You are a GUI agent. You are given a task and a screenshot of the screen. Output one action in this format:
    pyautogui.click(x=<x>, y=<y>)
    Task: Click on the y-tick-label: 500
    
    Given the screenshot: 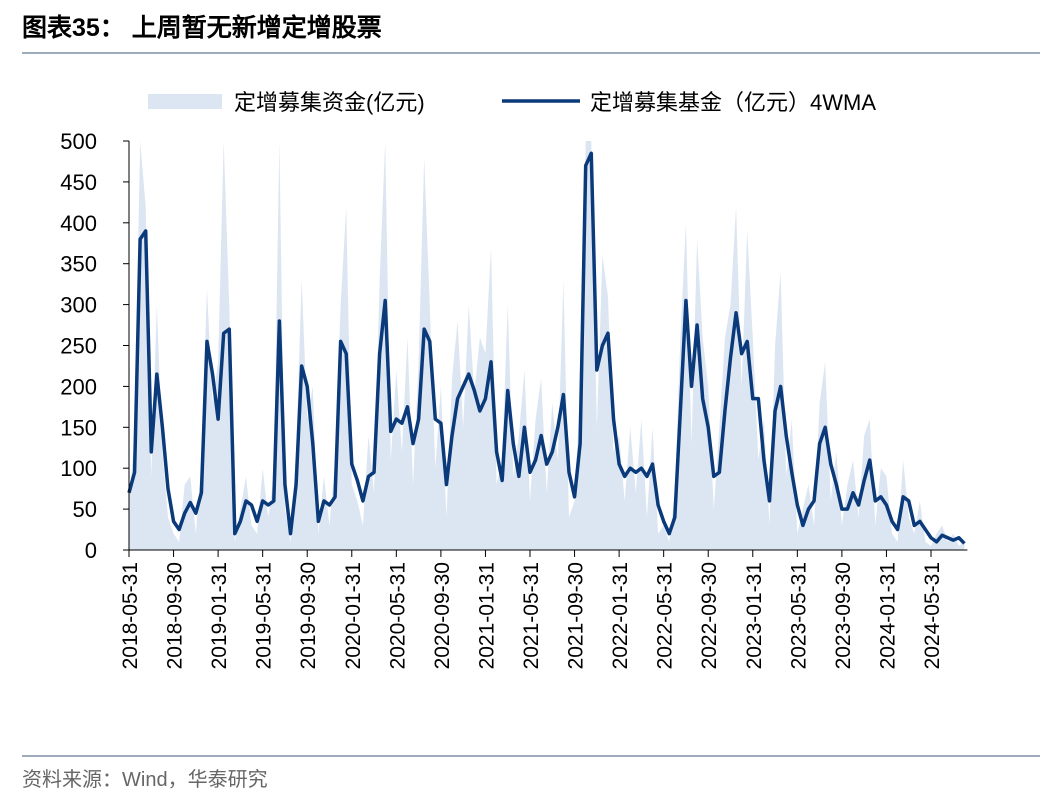 What is the action you would take?
    pyautogui.click(x=78, y=141)
    